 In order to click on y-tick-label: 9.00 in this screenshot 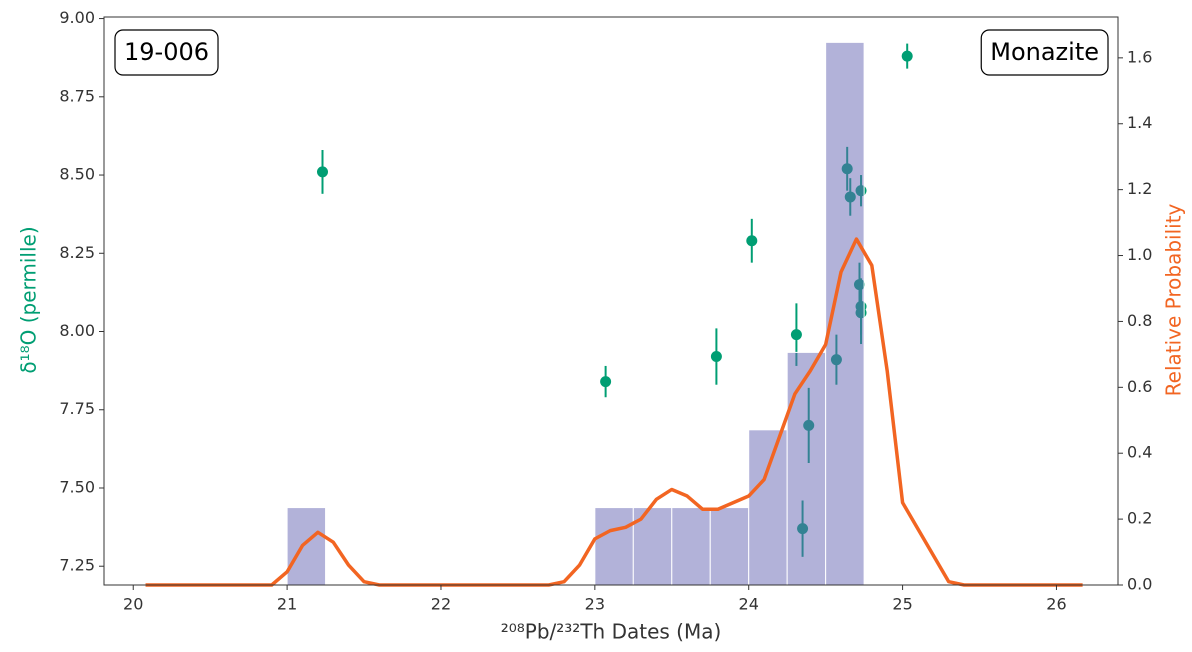, I will do `click(77, 17)`.